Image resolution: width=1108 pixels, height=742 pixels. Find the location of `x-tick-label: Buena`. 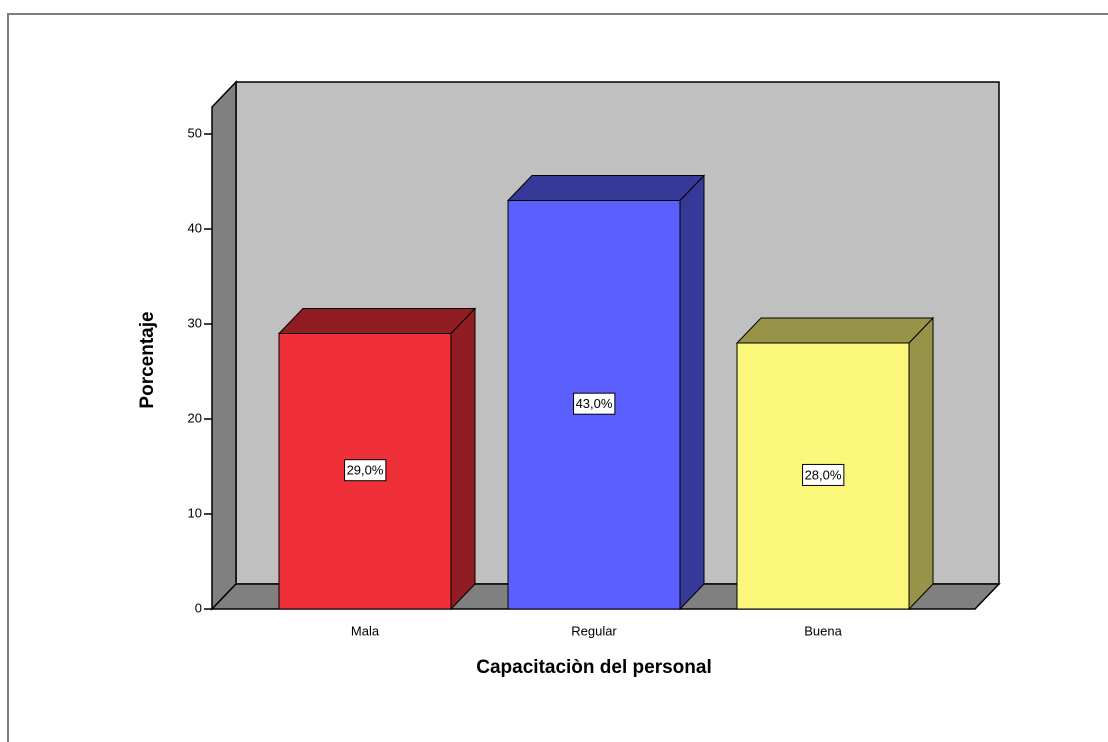

x-tick-label: Buena is located at coordinates (823, 630).